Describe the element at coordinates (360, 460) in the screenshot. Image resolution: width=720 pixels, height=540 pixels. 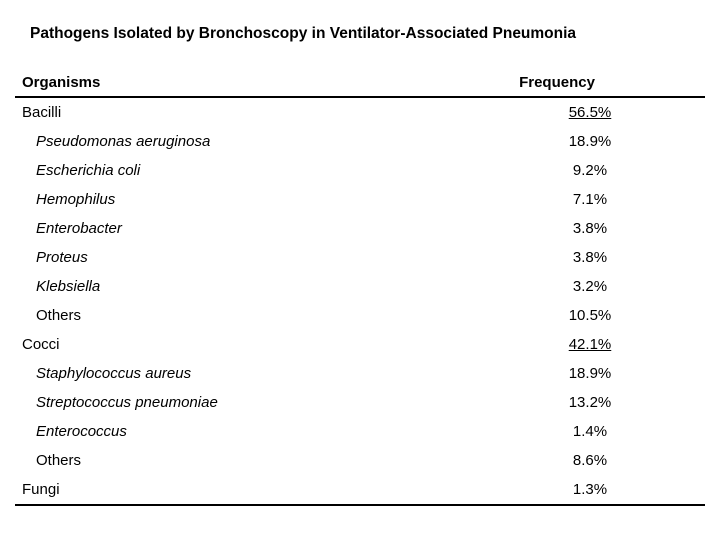
I see `table-row: Others 8.6%` at that location.